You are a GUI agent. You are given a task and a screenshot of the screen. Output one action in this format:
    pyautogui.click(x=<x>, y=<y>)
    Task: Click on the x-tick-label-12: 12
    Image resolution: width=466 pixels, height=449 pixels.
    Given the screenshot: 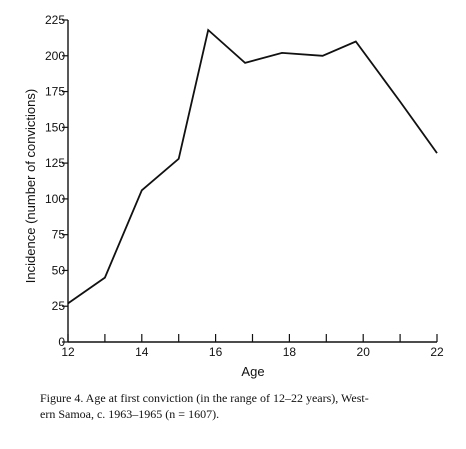 What is the action you would take?
    pyautogui.click(x=68, y=352)
    